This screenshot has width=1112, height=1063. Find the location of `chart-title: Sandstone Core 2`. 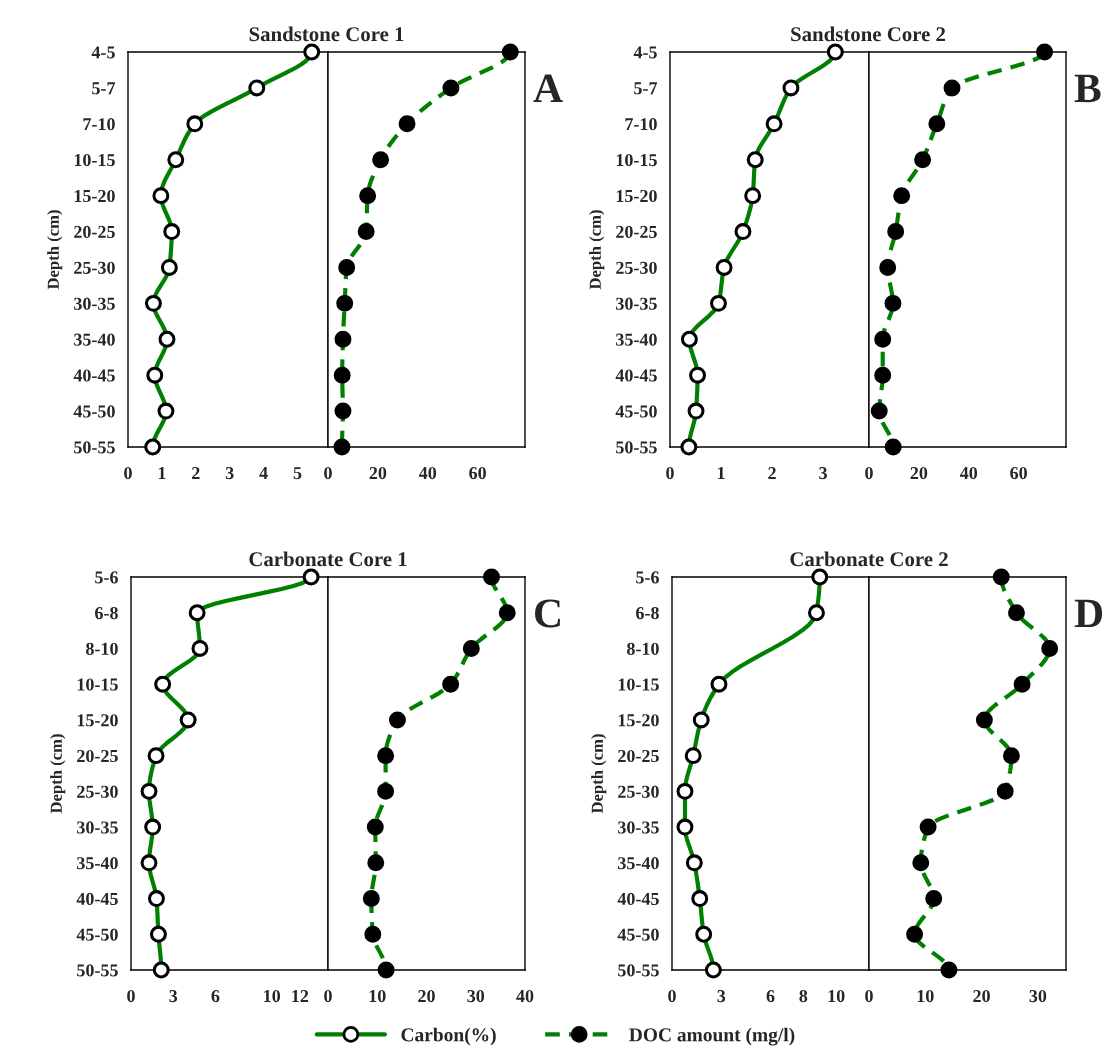

chart-title: Sandstone Core 2 is located at coordinates (868, 34).